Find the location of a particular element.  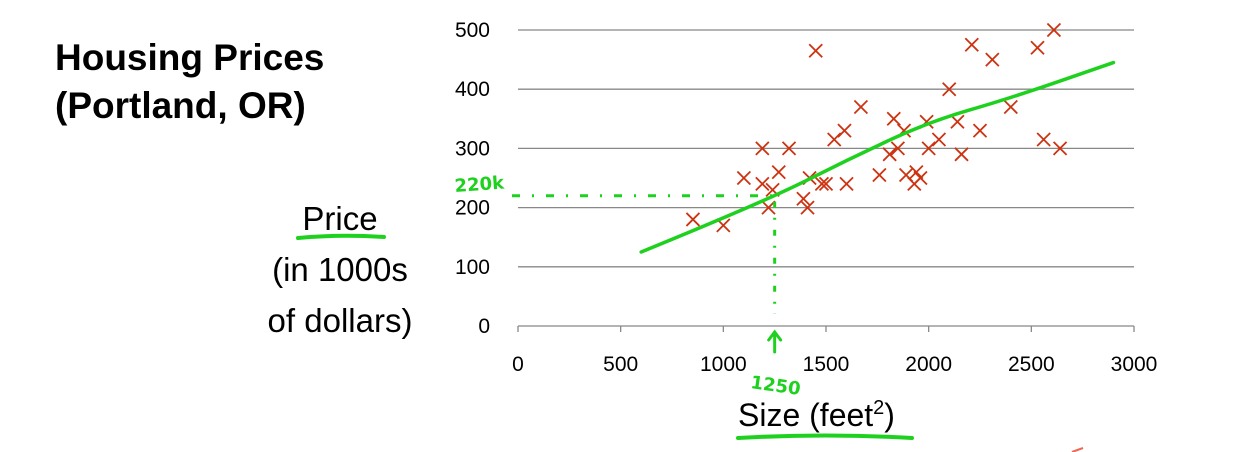

title-line-2: (Portland, OR) is located at coordinates (180, 105).